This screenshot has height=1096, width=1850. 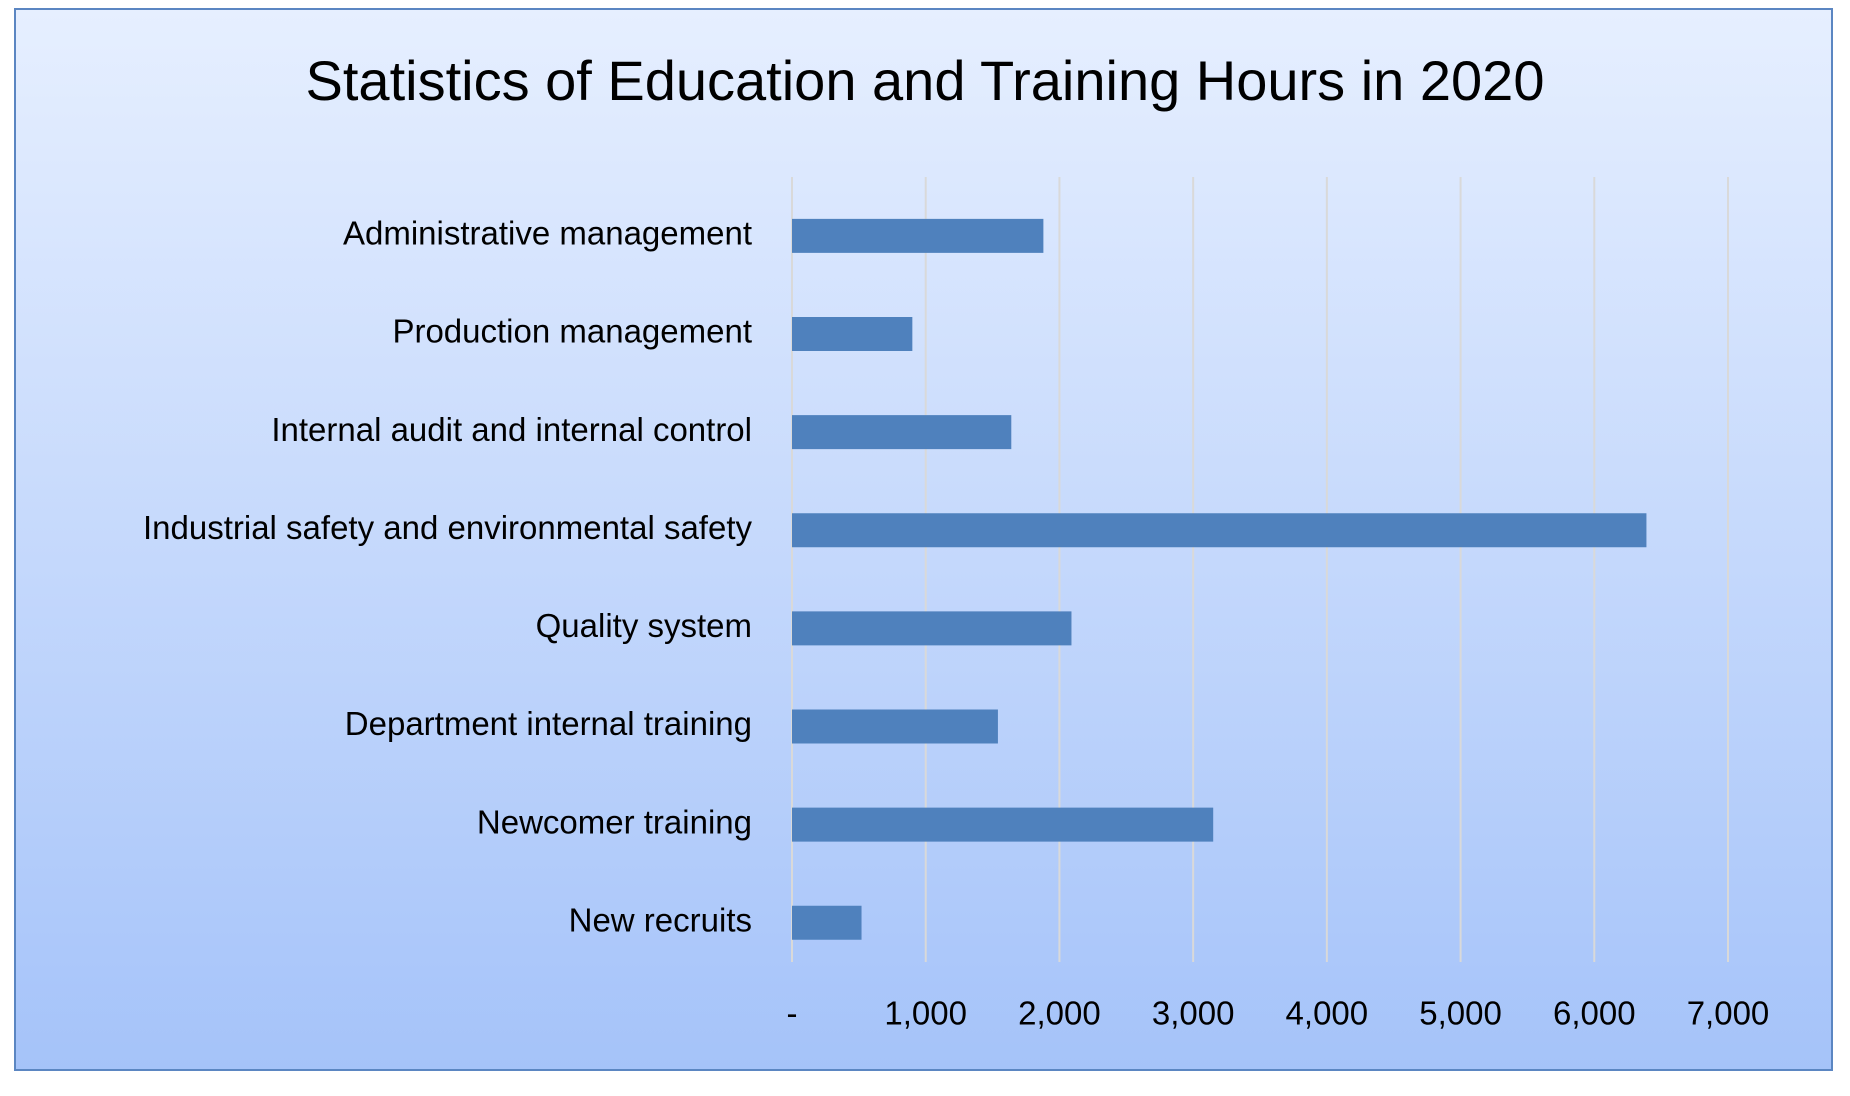 I want to click on x-tick-label: 2,000, so click(x=1059, y=1013).